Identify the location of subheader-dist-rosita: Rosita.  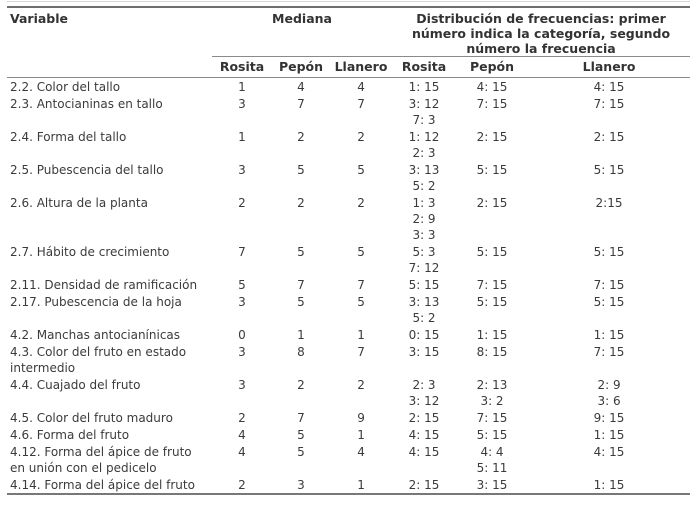
(424, 67).